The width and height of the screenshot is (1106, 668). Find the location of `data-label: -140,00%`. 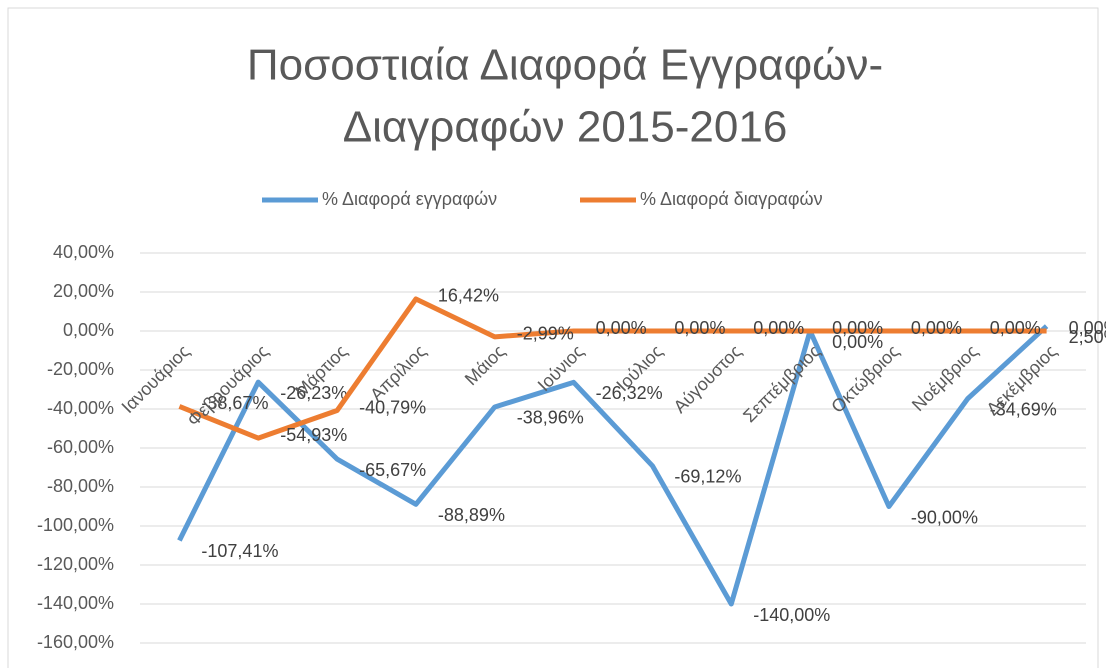

data-label: -140,00% is located at coordinates (791, 615).